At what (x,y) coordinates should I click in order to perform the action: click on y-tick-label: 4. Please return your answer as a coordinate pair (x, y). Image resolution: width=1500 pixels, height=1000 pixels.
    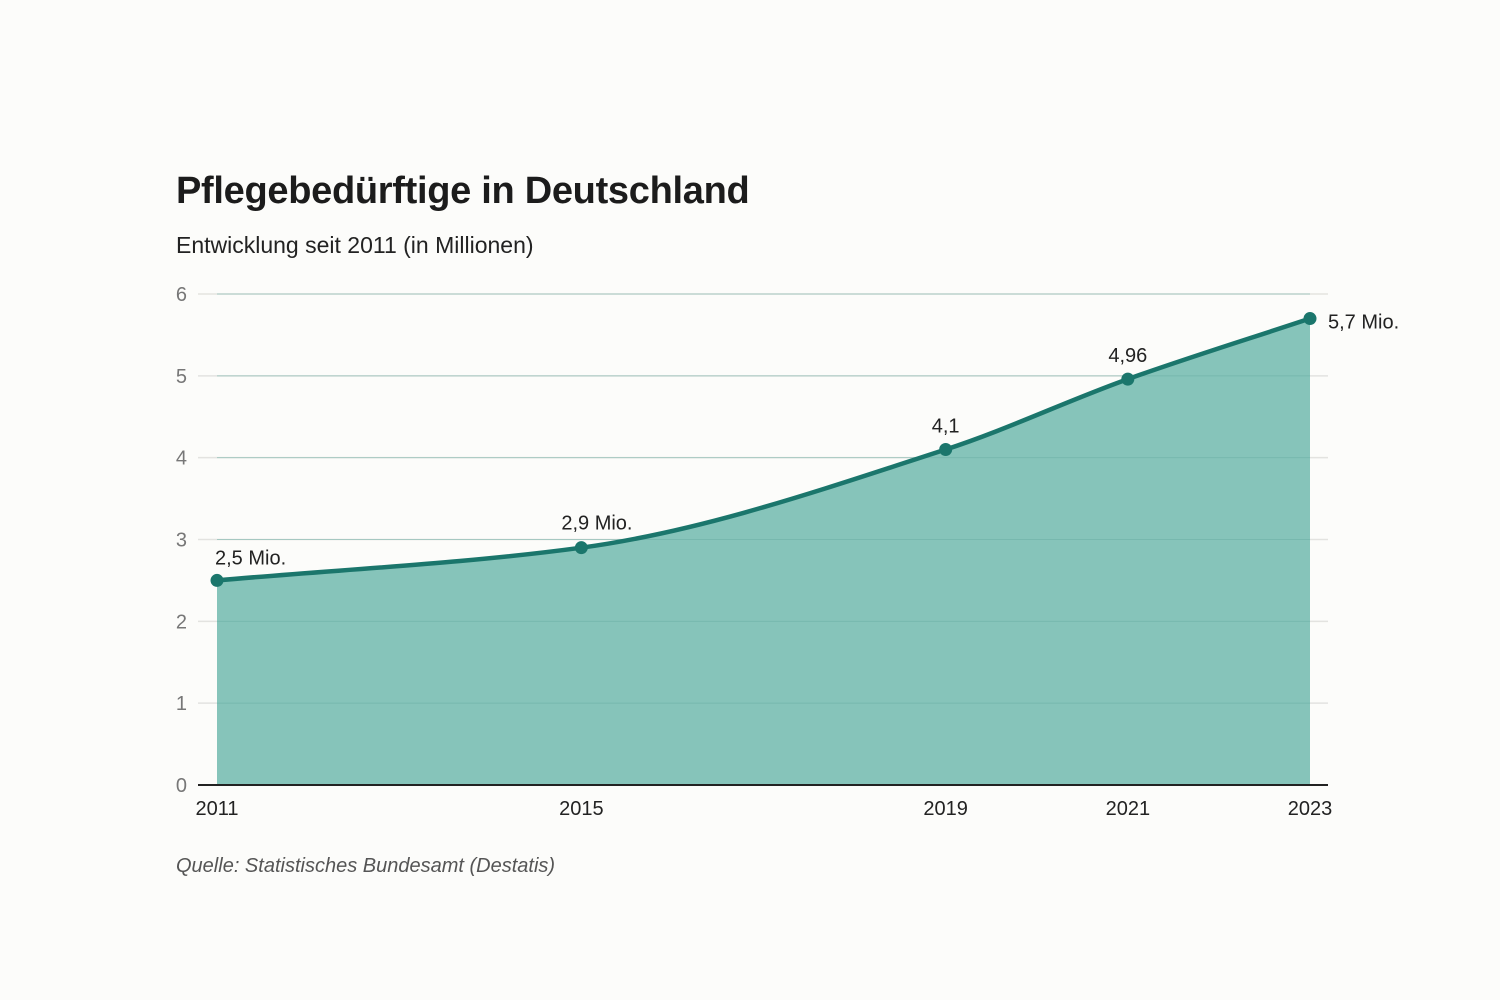
    Looking at the image, I should click on (181, 459).